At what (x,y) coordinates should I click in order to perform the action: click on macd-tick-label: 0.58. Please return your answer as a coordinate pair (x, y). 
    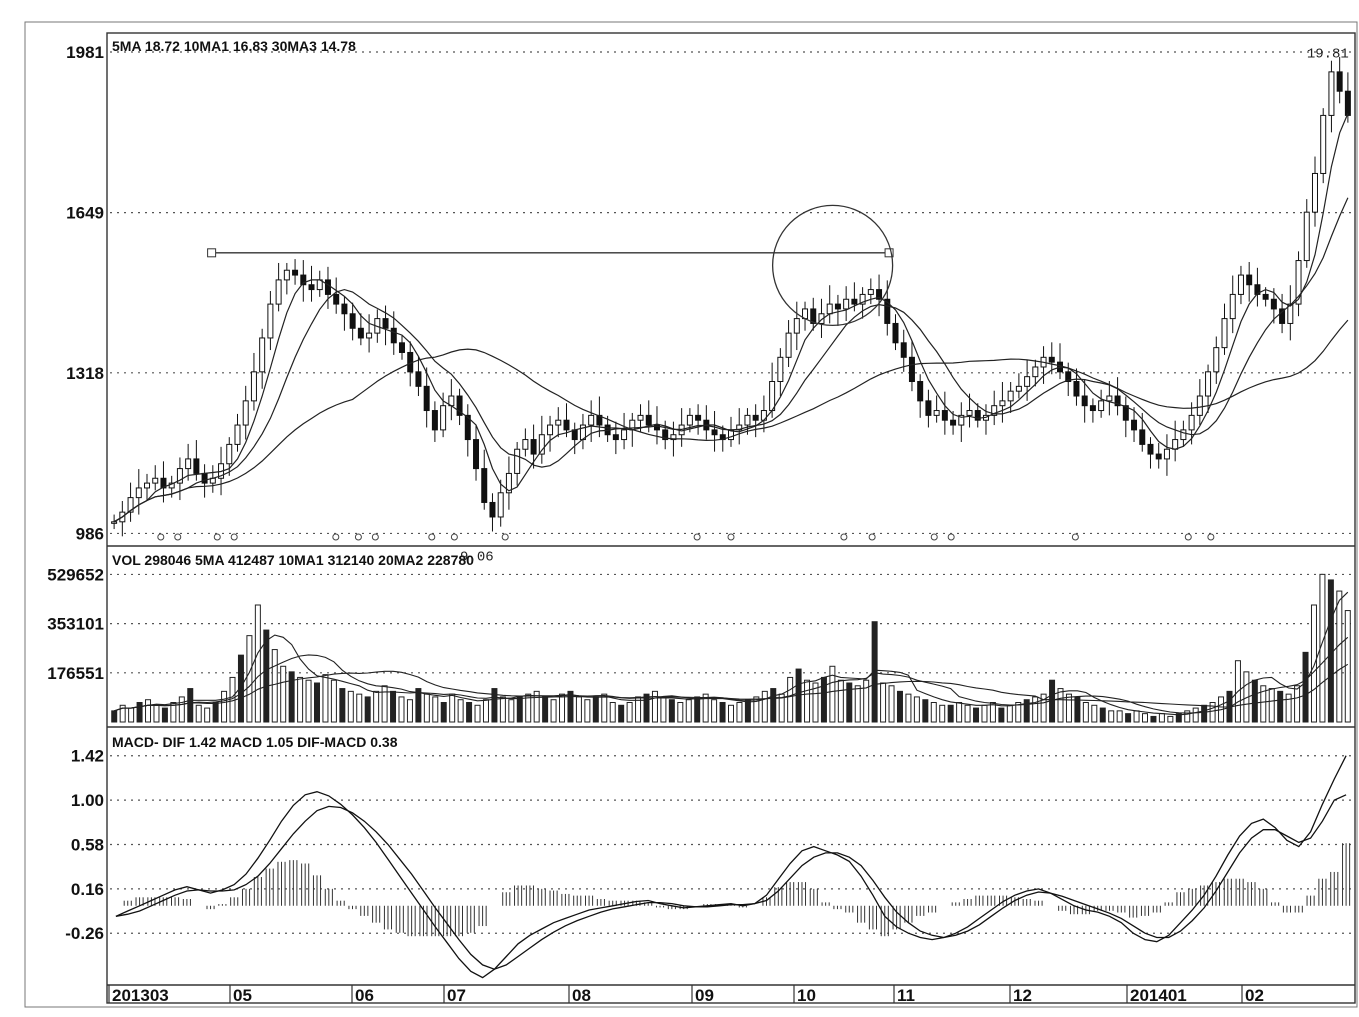
    Looking at the image, I should click on (87, 844).